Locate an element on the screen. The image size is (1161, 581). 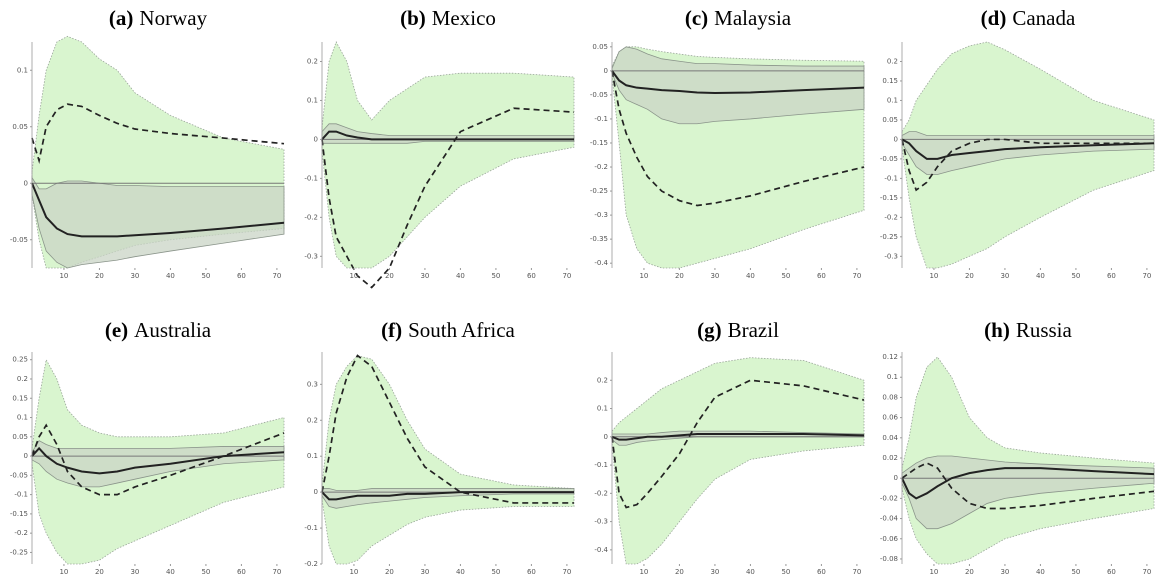
panel: (a) Norway -0.05 0 0.05 0.1 10 20 30 40 50 60 70 is located at coordinates (147, 143).